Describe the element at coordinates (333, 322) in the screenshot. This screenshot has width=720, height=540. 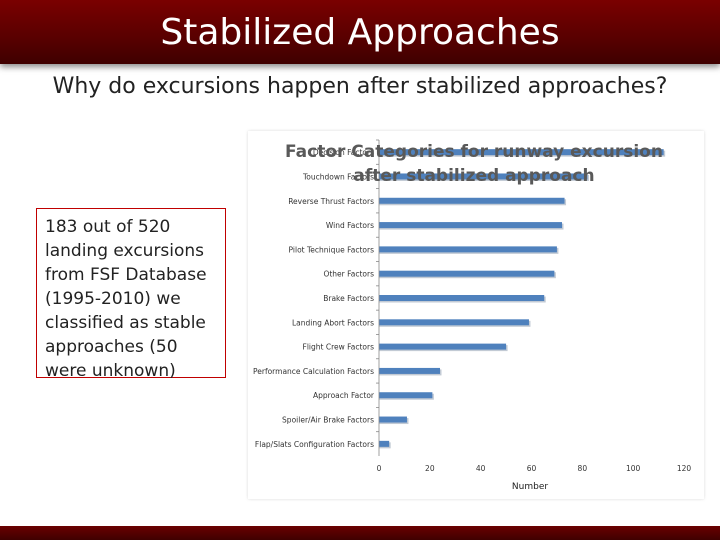
I see `category-label: Landing Abort Factors` at that location.